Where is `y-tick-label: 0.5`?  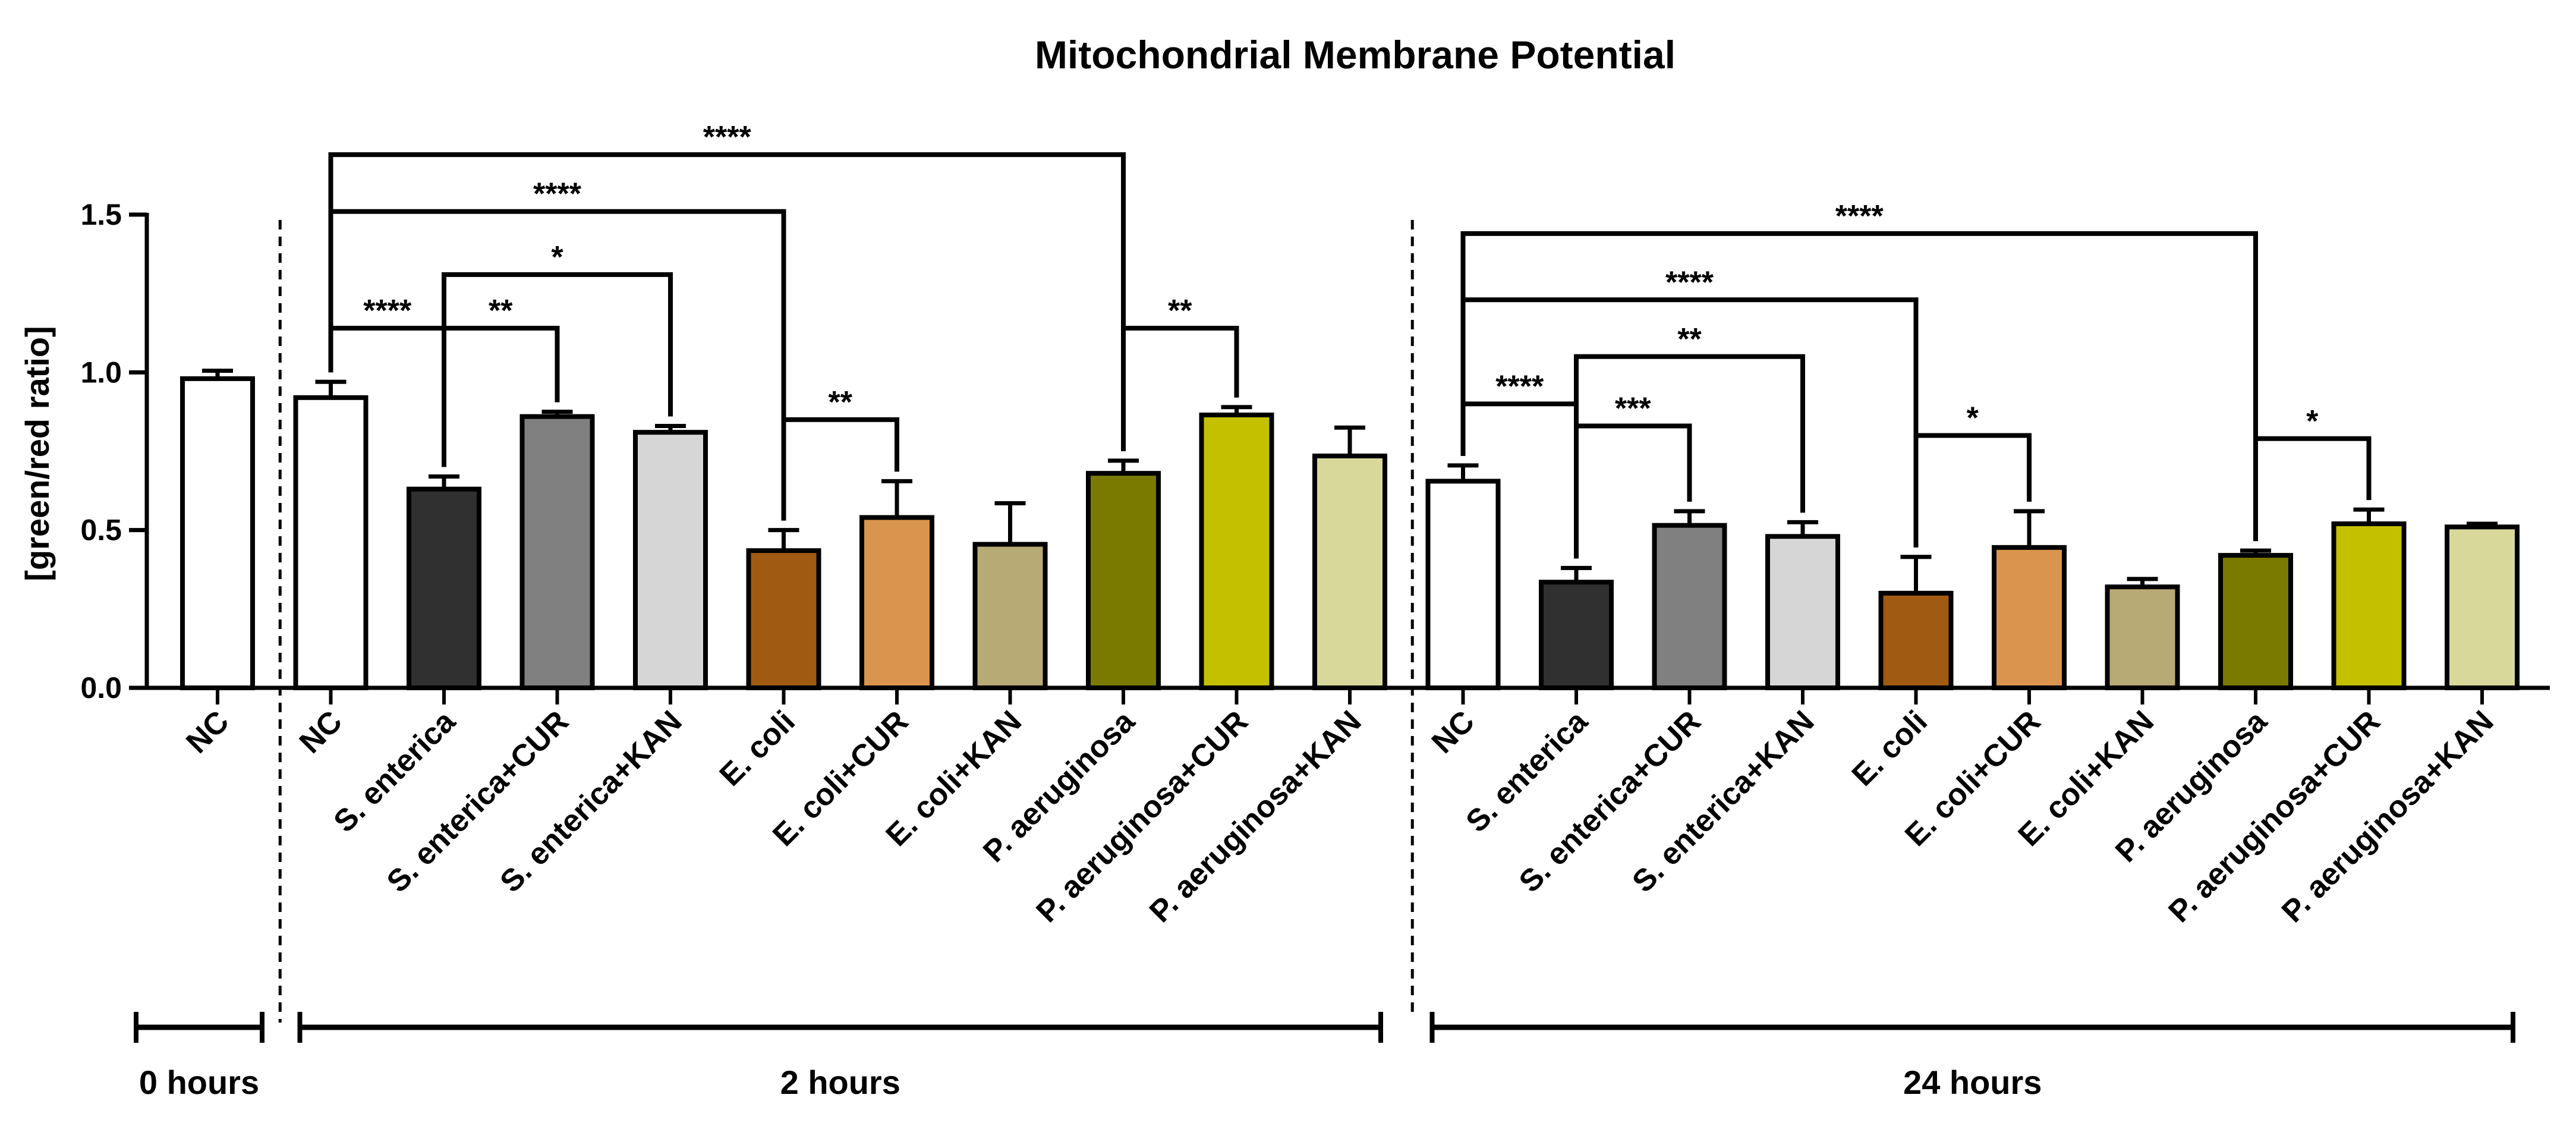 y-tick-label: 0.5 is located at coordinates (101, 530).